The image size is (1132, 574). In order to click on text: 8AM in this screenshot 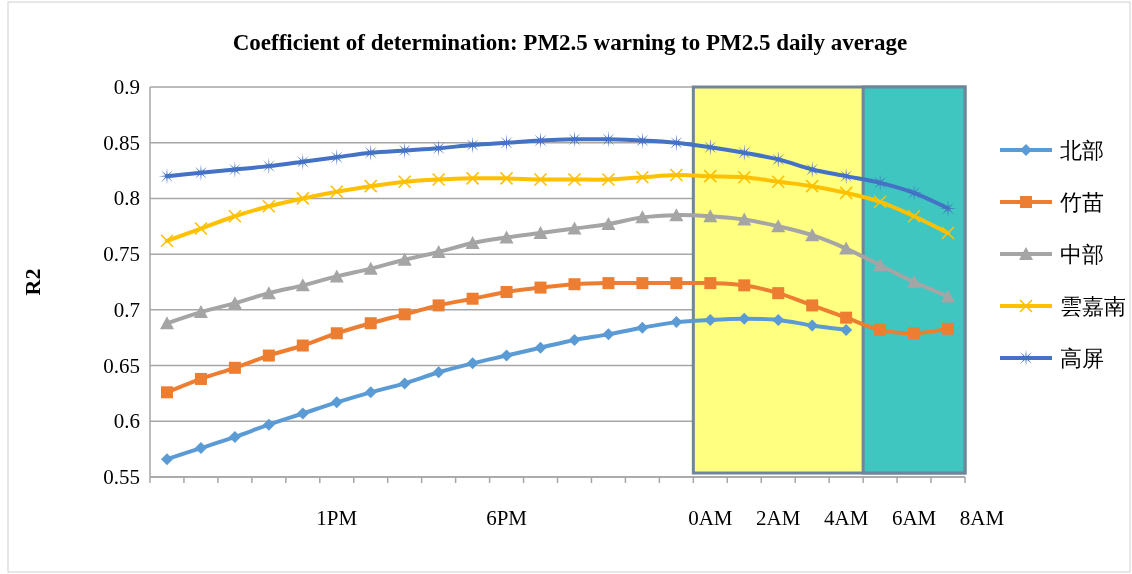, I will do `click(982, 518)`.